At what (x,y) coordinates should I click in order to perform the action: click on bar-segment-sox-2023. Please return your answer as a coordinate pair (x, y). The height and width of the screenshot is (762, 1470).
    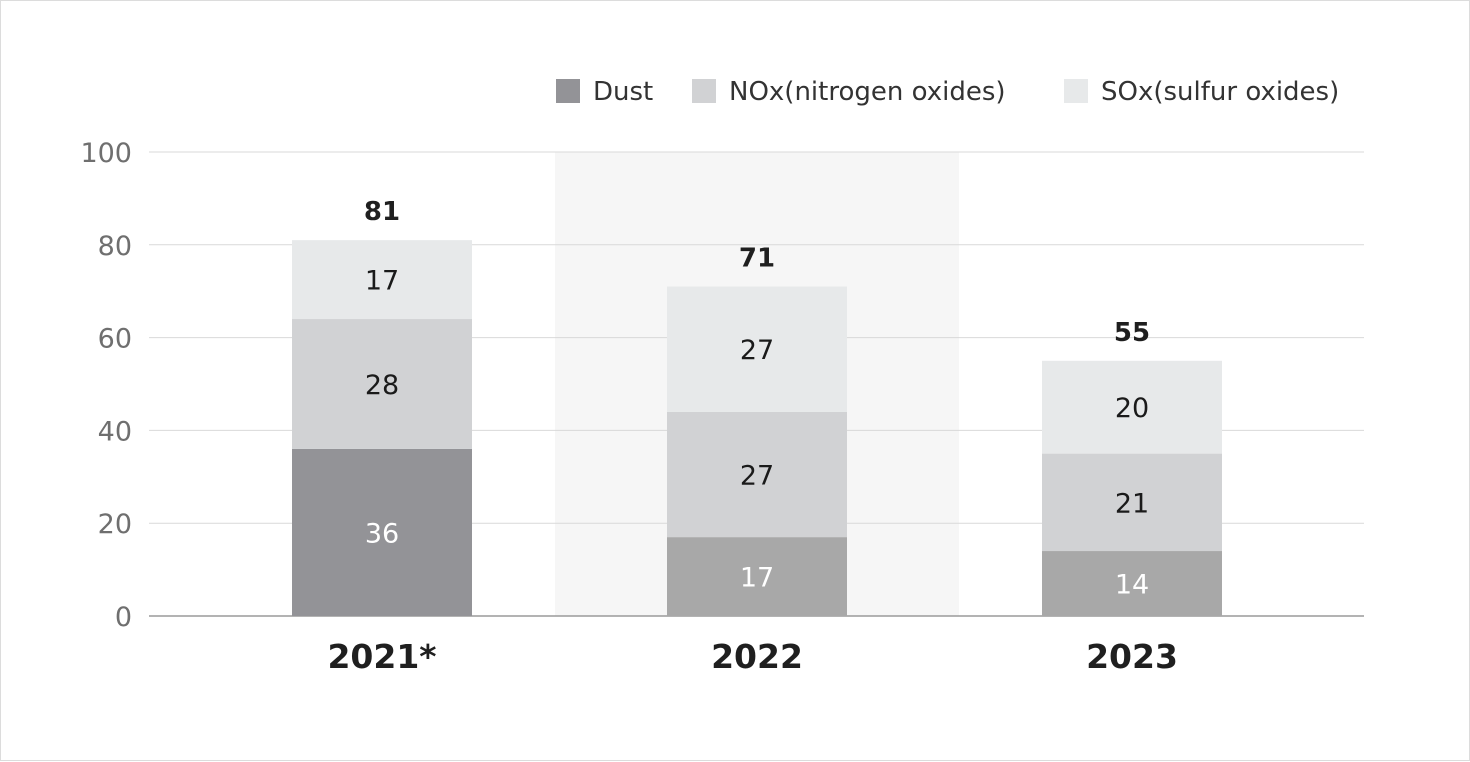
    Looking at the image, I should click on (1132, 407).